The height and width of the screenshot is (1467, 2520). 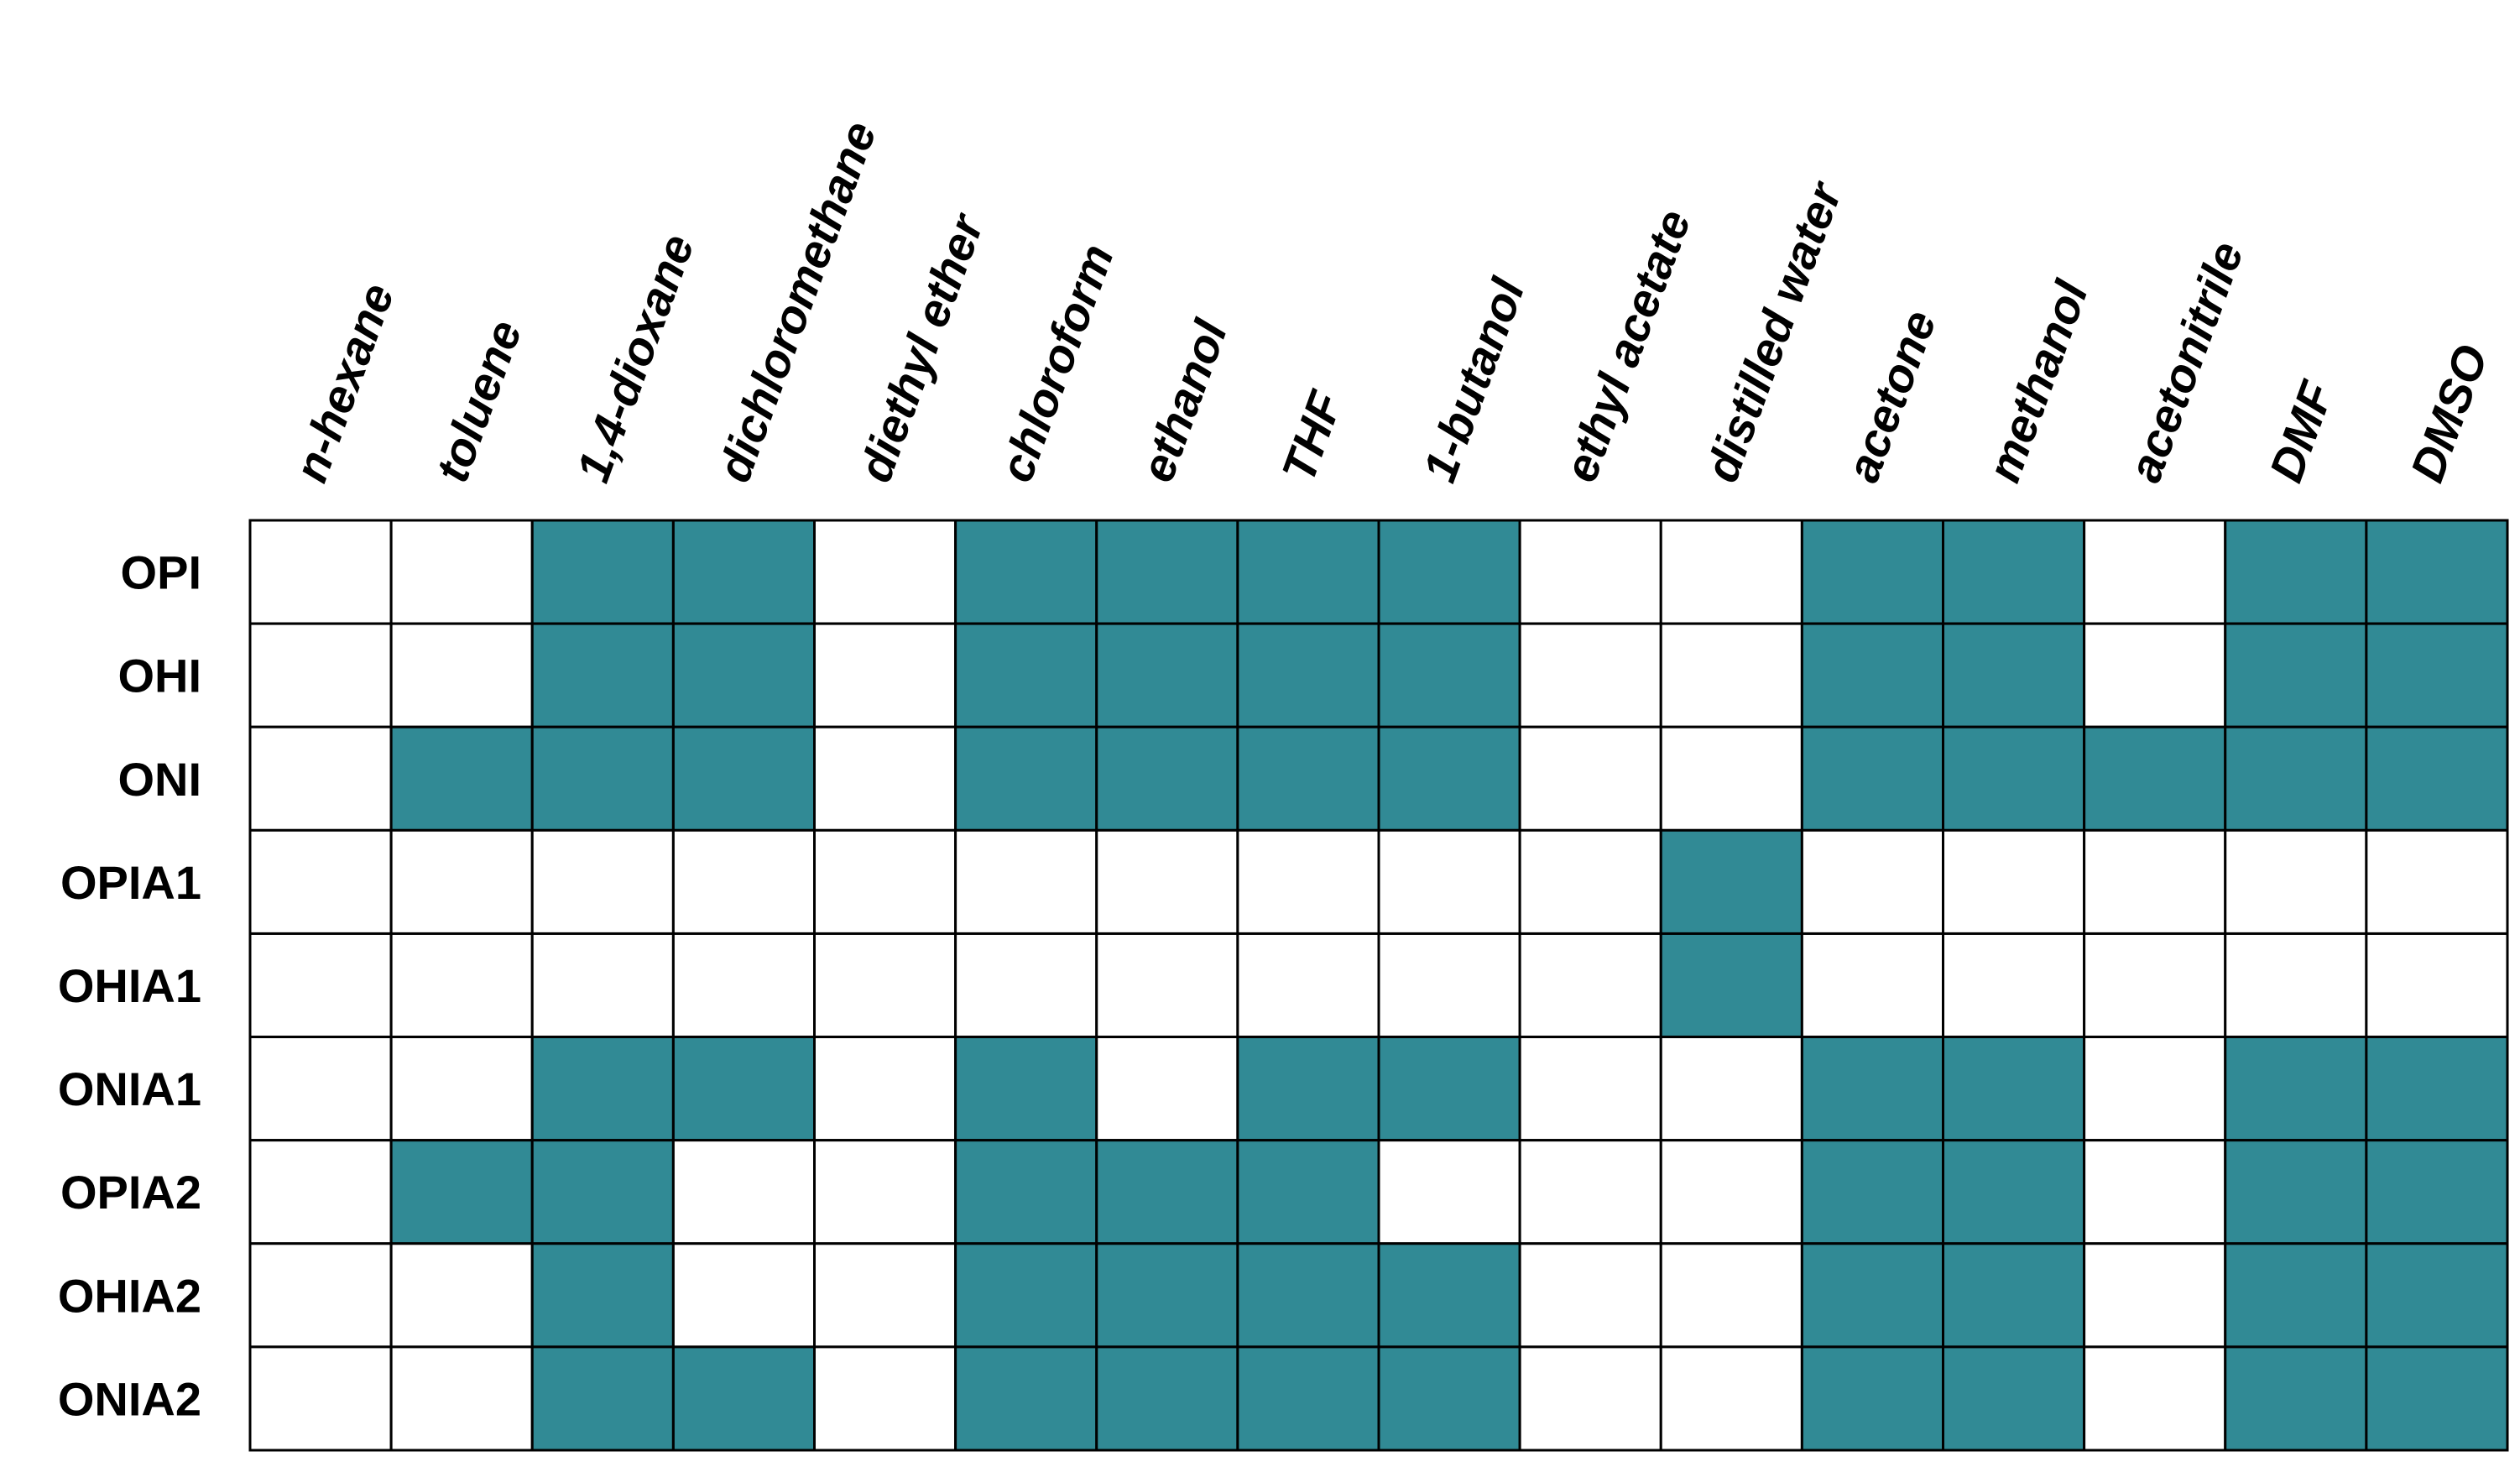 What do you see at coordinates (1308, 779) in the screenshot?
I see `cell-oni-thf` at bounding box center [1308, 779].